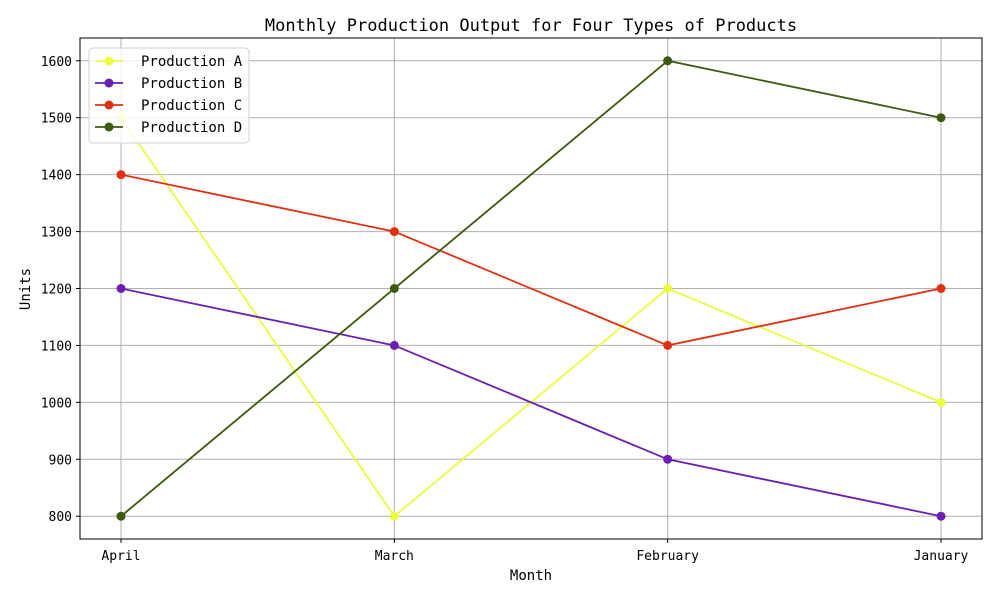  I want to click on y-tick-label: 1300, so click(56, 233).